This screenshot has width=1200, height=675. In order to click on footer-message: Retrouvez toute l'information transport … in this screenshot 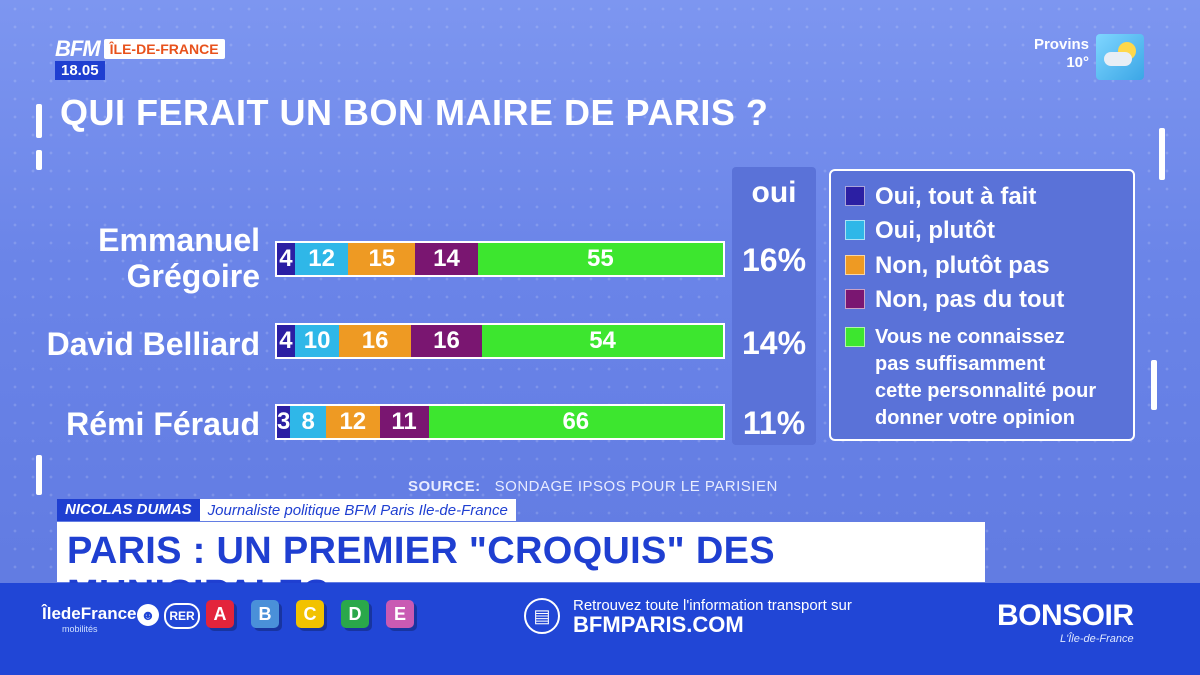, I will do `click(712, 605)`.